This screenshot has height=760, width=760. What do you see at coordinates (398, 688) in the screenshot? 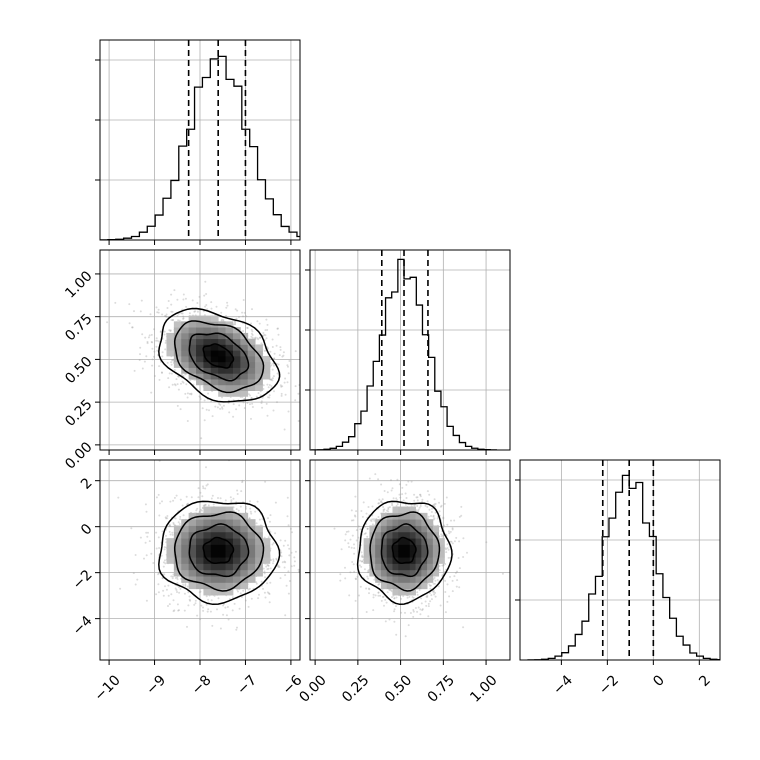
I see `x-tick-label: 0.50` at bounding box center [398, 688].